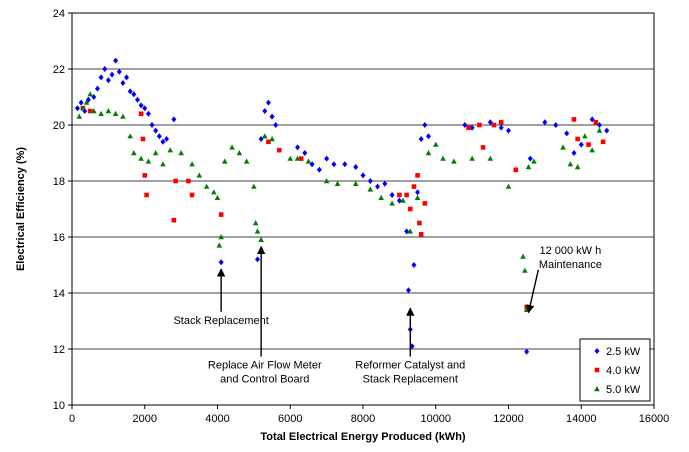  I want to click on annotation-arrow, so click(533, 291).